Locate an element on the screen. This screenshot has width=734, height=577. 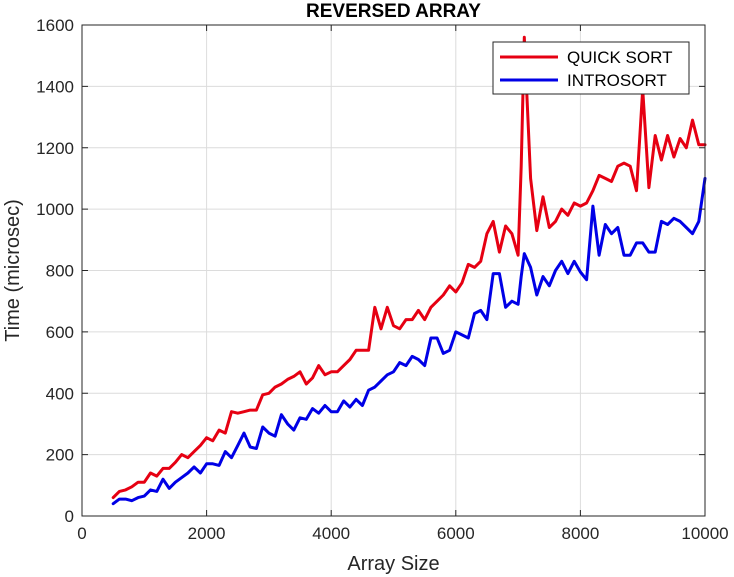
y-tick-label: 0 is located at coordinates (69, 516).